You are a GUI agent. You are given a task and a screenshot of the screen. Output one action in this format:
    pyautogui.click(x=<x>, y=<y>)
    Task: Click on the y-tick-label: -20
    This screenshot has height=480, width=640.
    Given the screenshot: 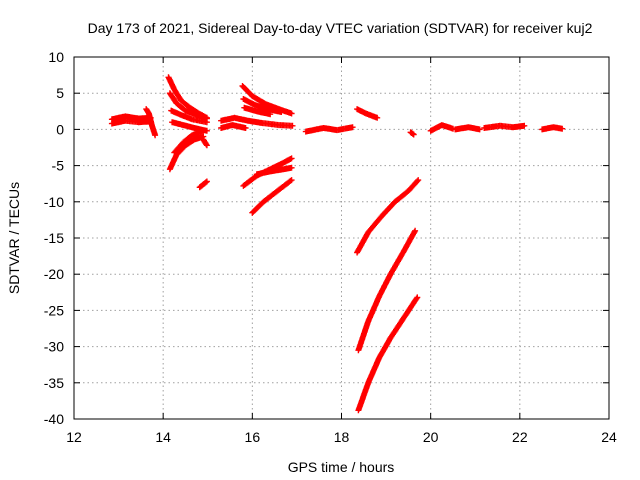 What is the action you would take?
    pyautogui.click(x=54, y=274)
    